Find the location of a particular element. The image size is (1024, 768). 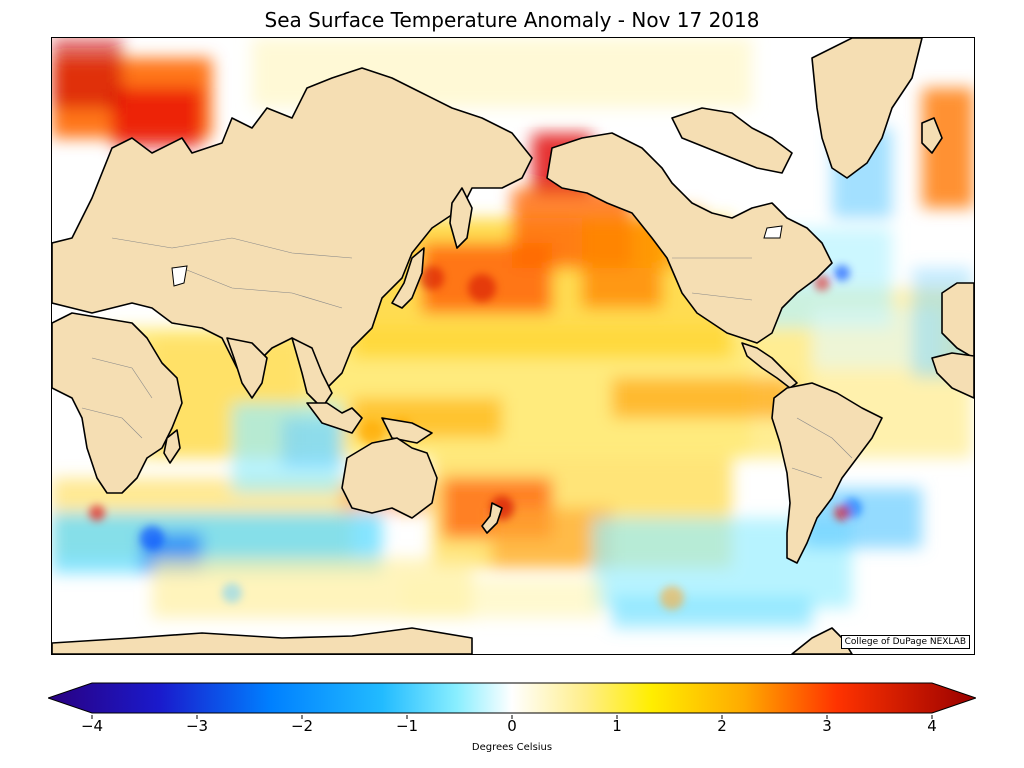

landmass-new-zealand is located at coordinates (492, 518).